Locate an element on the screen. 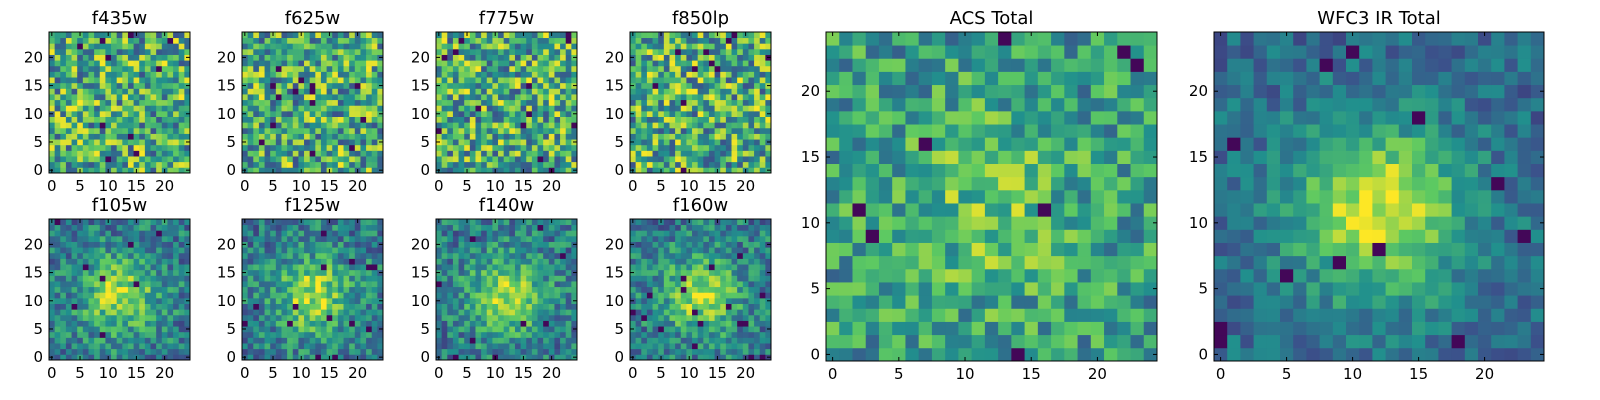  y-tick-label: 0 is located at coordinates (38, 170).